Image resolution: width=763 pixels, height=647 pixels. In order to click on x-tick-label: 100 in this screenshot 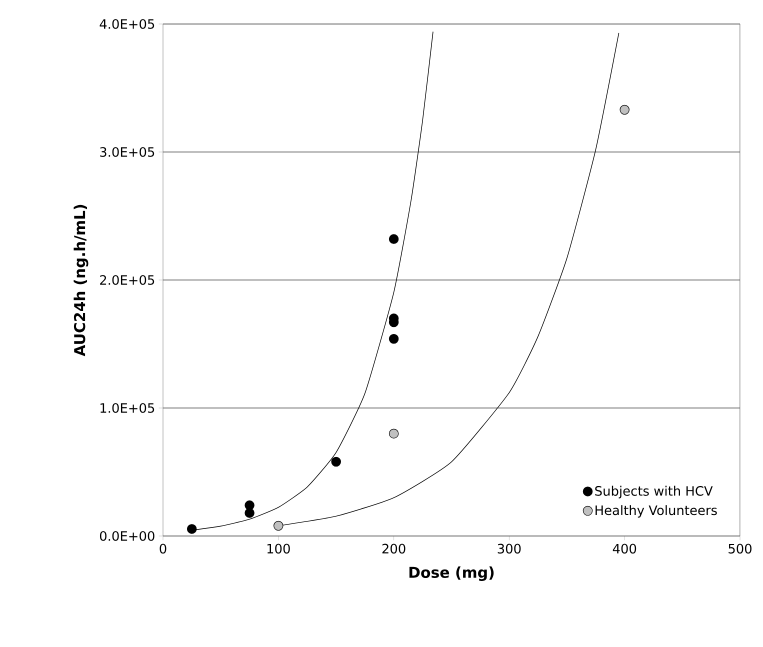, I will do `click(278, 549)`.